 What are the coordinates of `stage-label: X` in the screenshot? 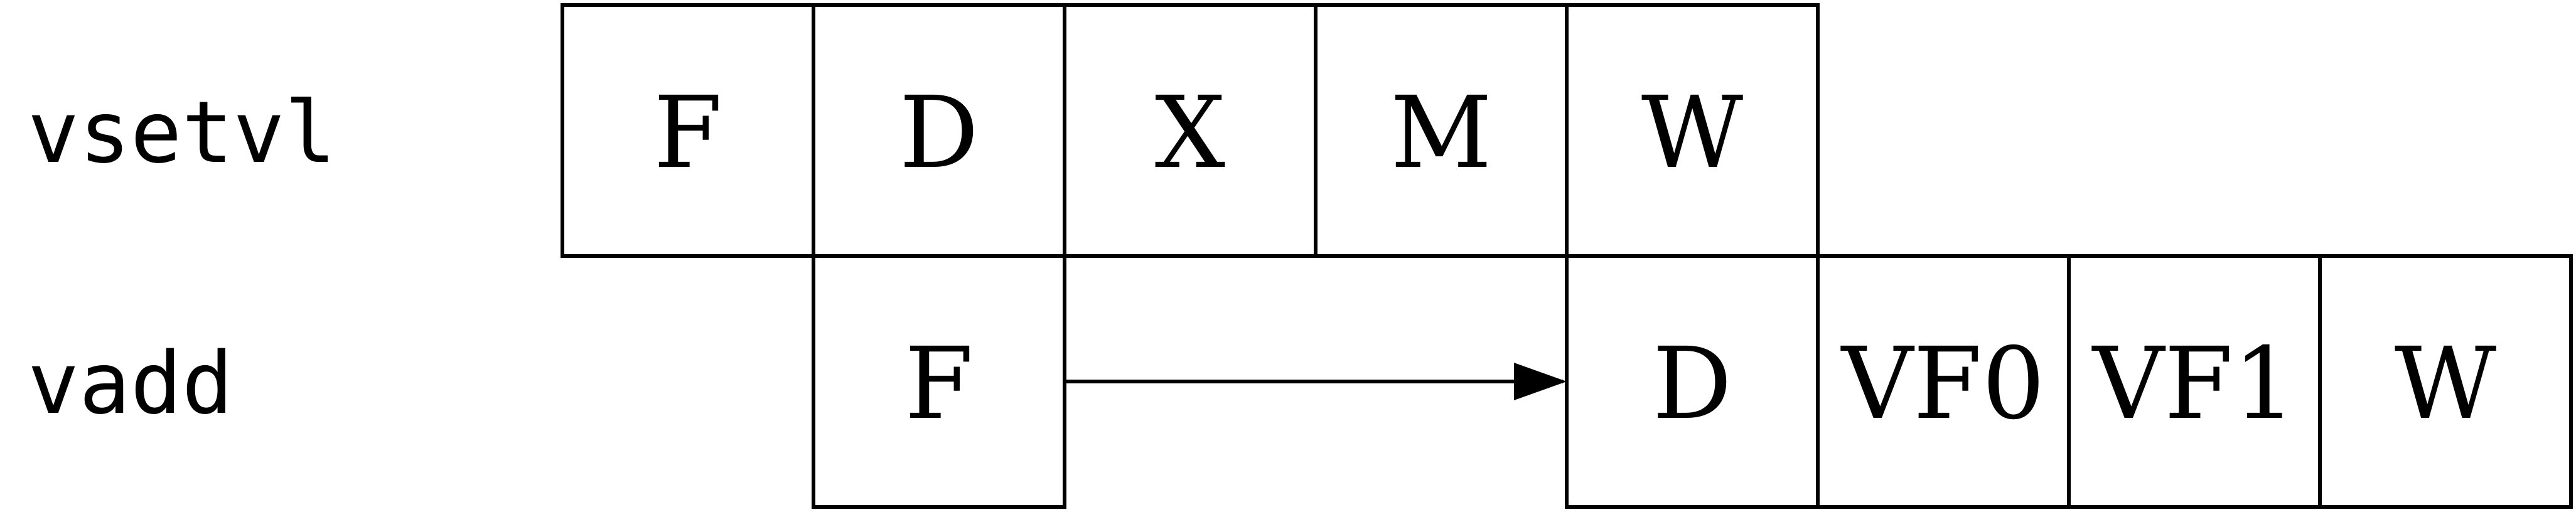 It's located at (1190, 133).